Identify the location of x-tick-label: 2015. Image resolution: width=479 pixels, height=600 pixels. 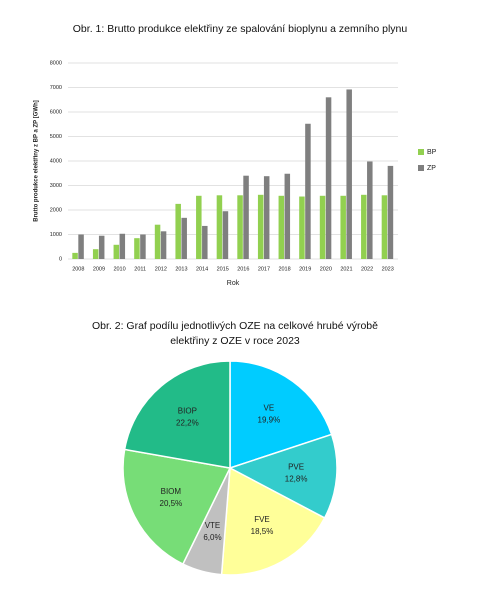
(223, 269).